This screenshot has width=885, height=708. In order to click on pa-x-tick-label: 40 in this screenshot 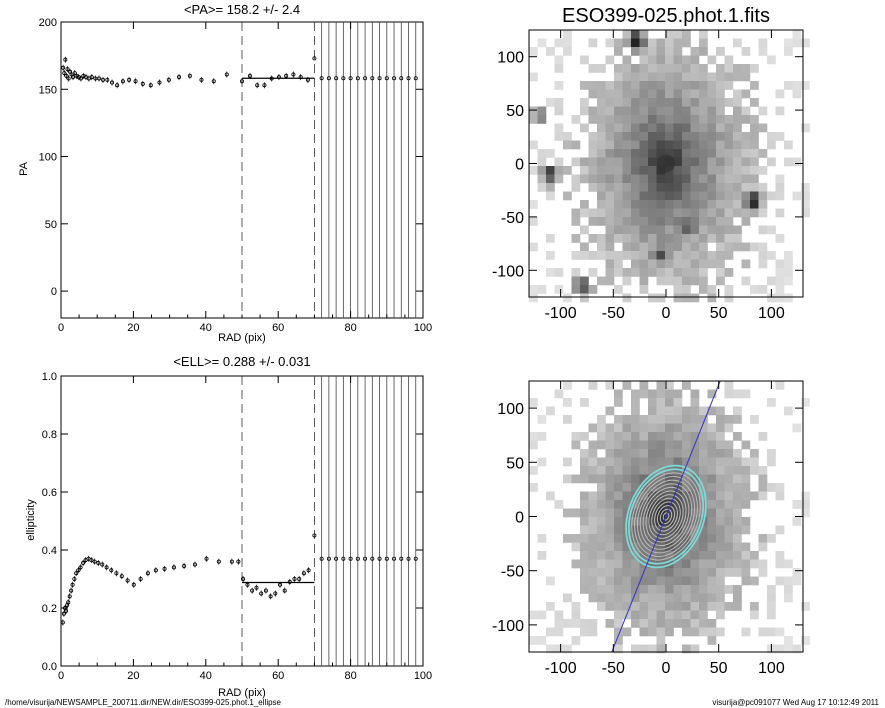, I will do `click(206, 328)`.